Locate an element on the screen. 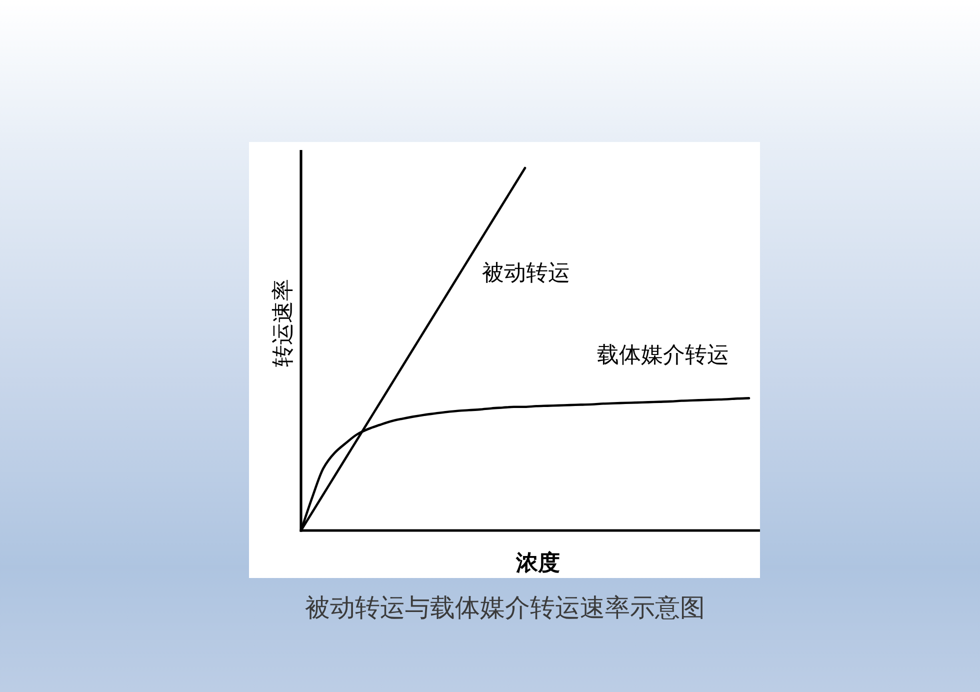  text: 被动转运与载体媒介转运速率示意图 is located at coordinates (505, 608).